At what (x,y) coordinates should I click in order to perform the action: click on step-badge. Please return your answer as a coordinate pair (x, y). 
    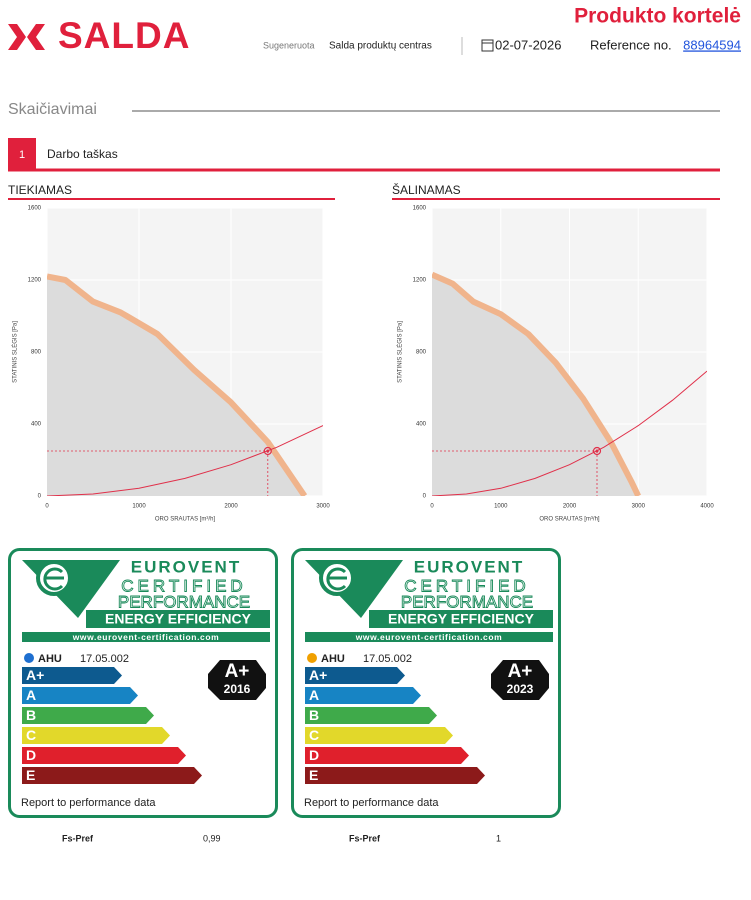
    Looking at the image, I should click on (22, 154).